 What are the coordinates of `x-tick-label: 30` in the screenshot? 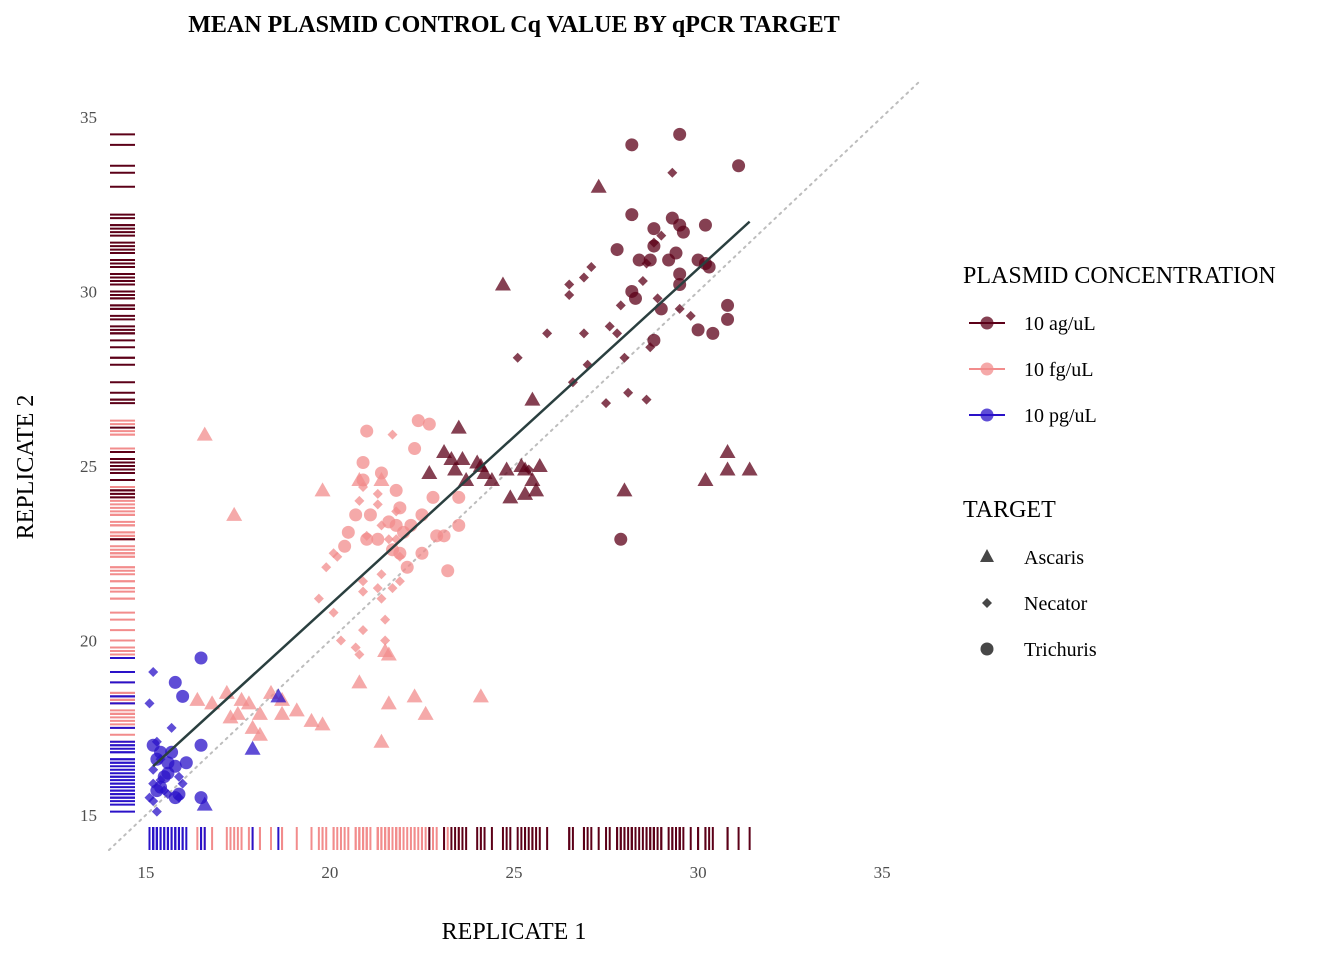 It's located at (698, 872).